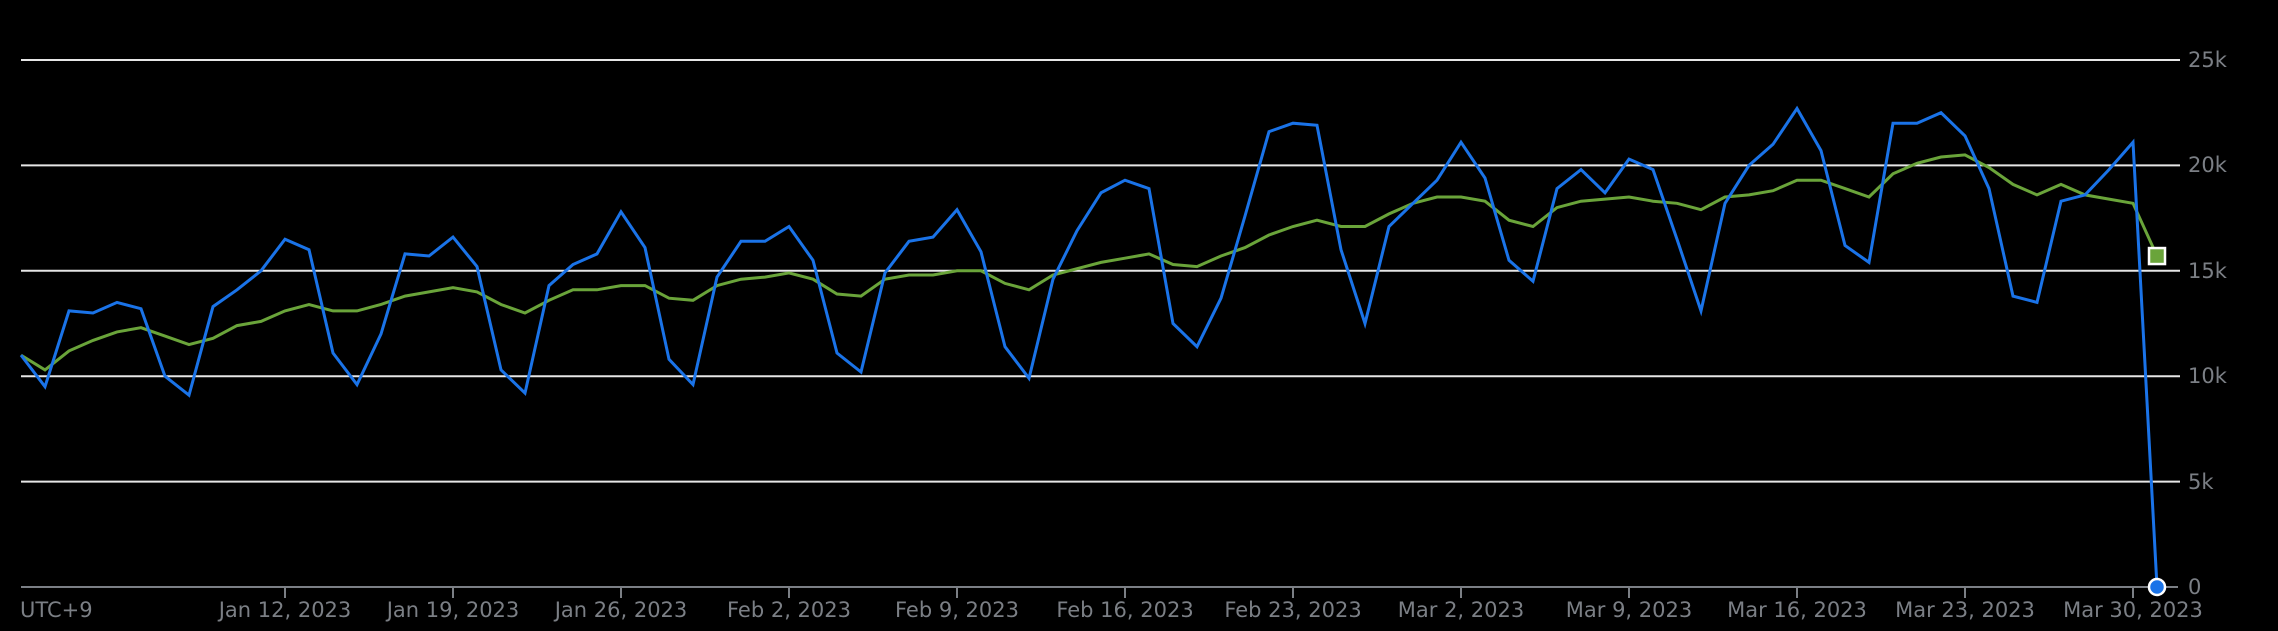  What do you see at coordinates (2195, 587) in the screenshot?
I see `y-tick-label: 0` at bounding box center [2195, 587].